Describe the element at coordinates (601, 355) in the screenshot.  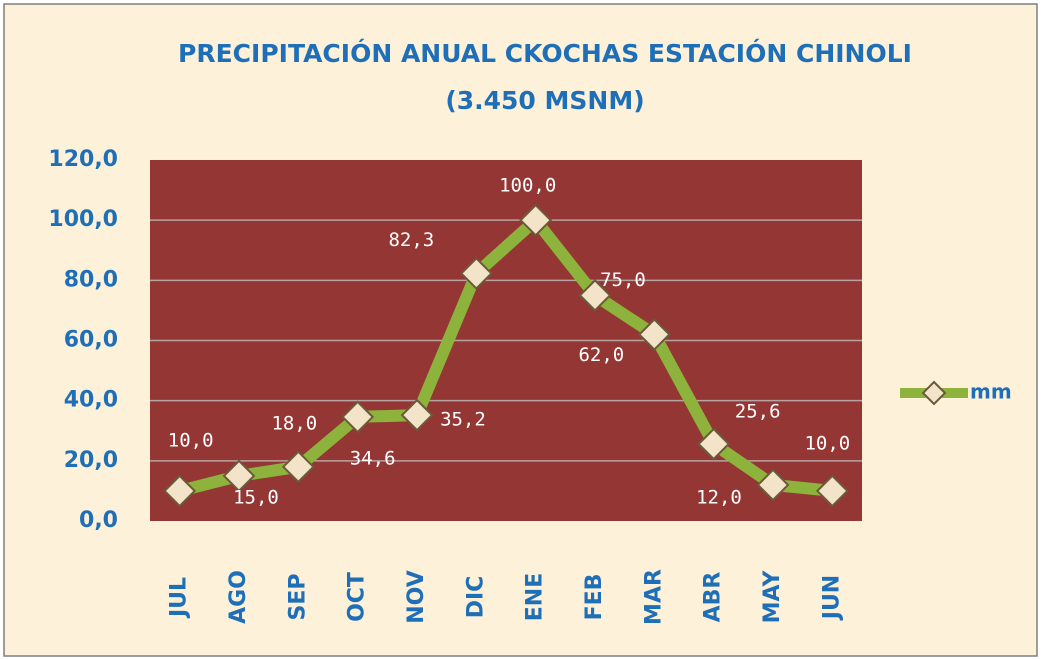
I see `data-label: 62,0` at that location.